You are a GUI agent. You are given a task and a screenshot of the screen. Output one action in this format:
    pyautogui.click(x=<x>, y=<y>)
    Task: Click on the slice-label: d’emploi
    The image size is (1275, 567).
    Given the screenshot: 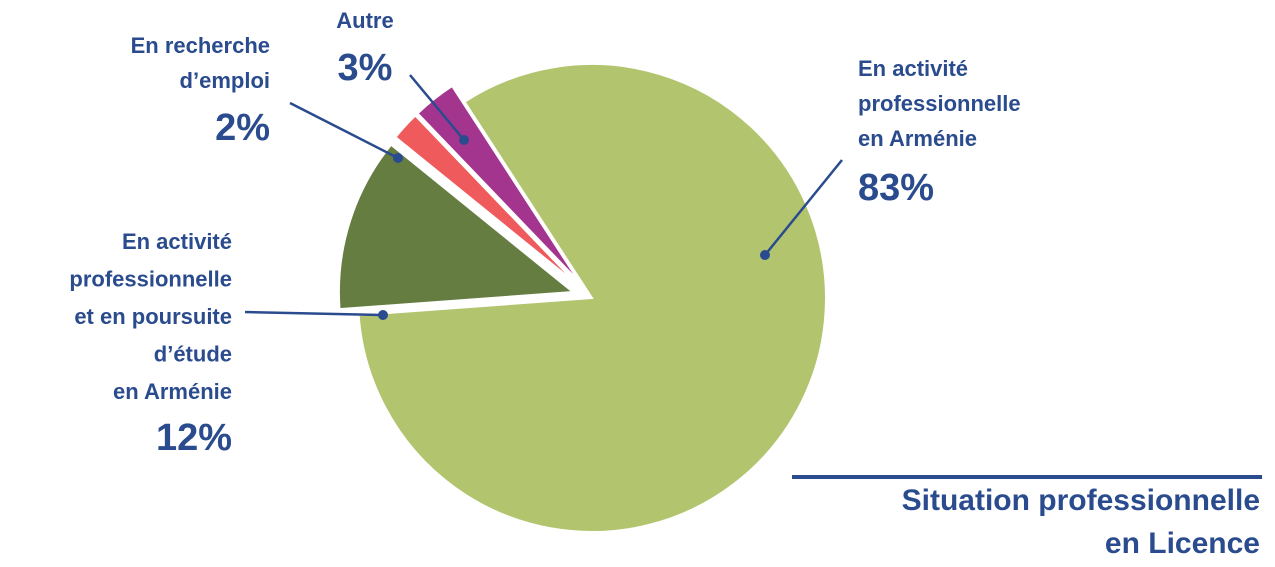 What is the action you would take?
    pyautogui.click(x=225, y=80)
    